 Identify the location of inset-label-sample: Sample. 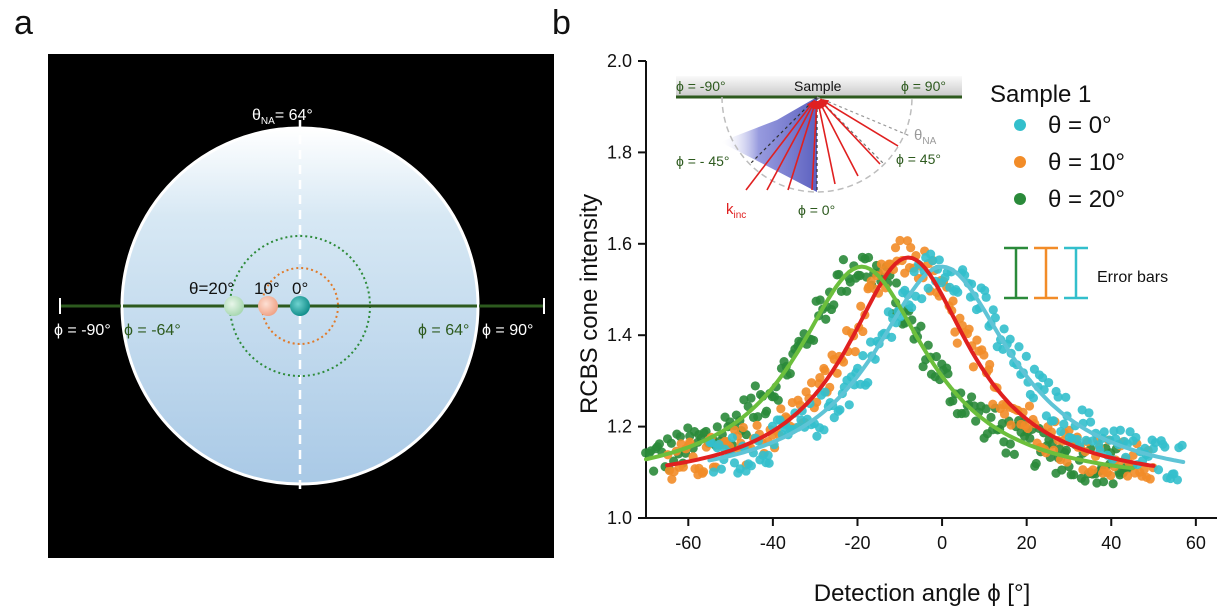
(818, 86).